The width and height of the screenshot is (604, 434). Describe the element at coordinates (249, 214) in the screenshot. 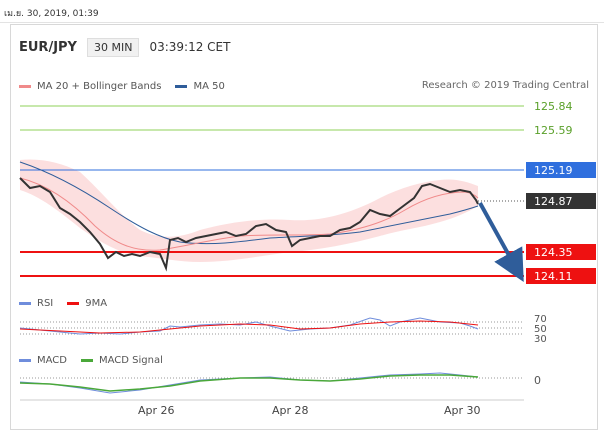

I see `ma20-line` at that location.